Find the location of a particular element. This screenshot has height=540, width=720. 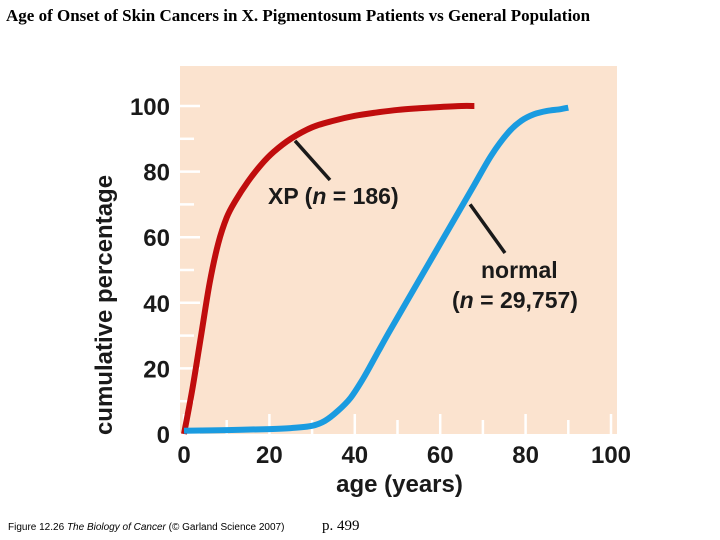

y-tick-label: 60 is located at coordinates (156, 238).